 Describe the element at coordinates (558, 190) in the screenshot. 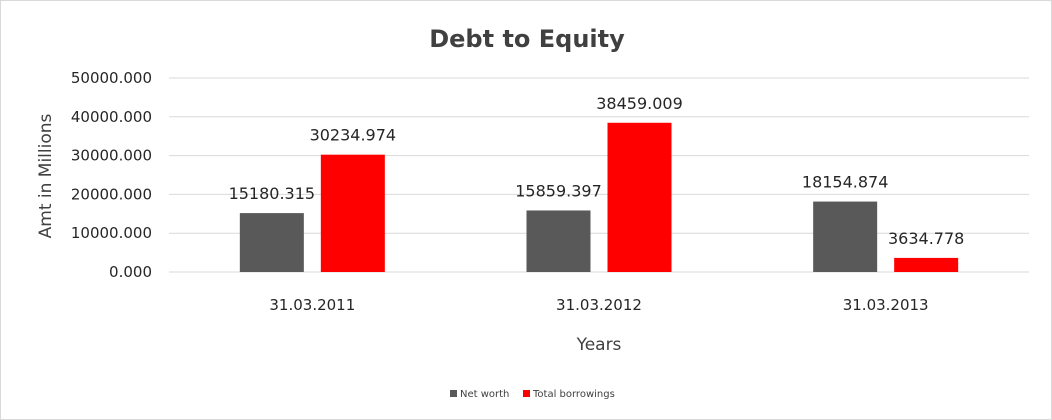

I see `data-label: 15859.397` at that location.